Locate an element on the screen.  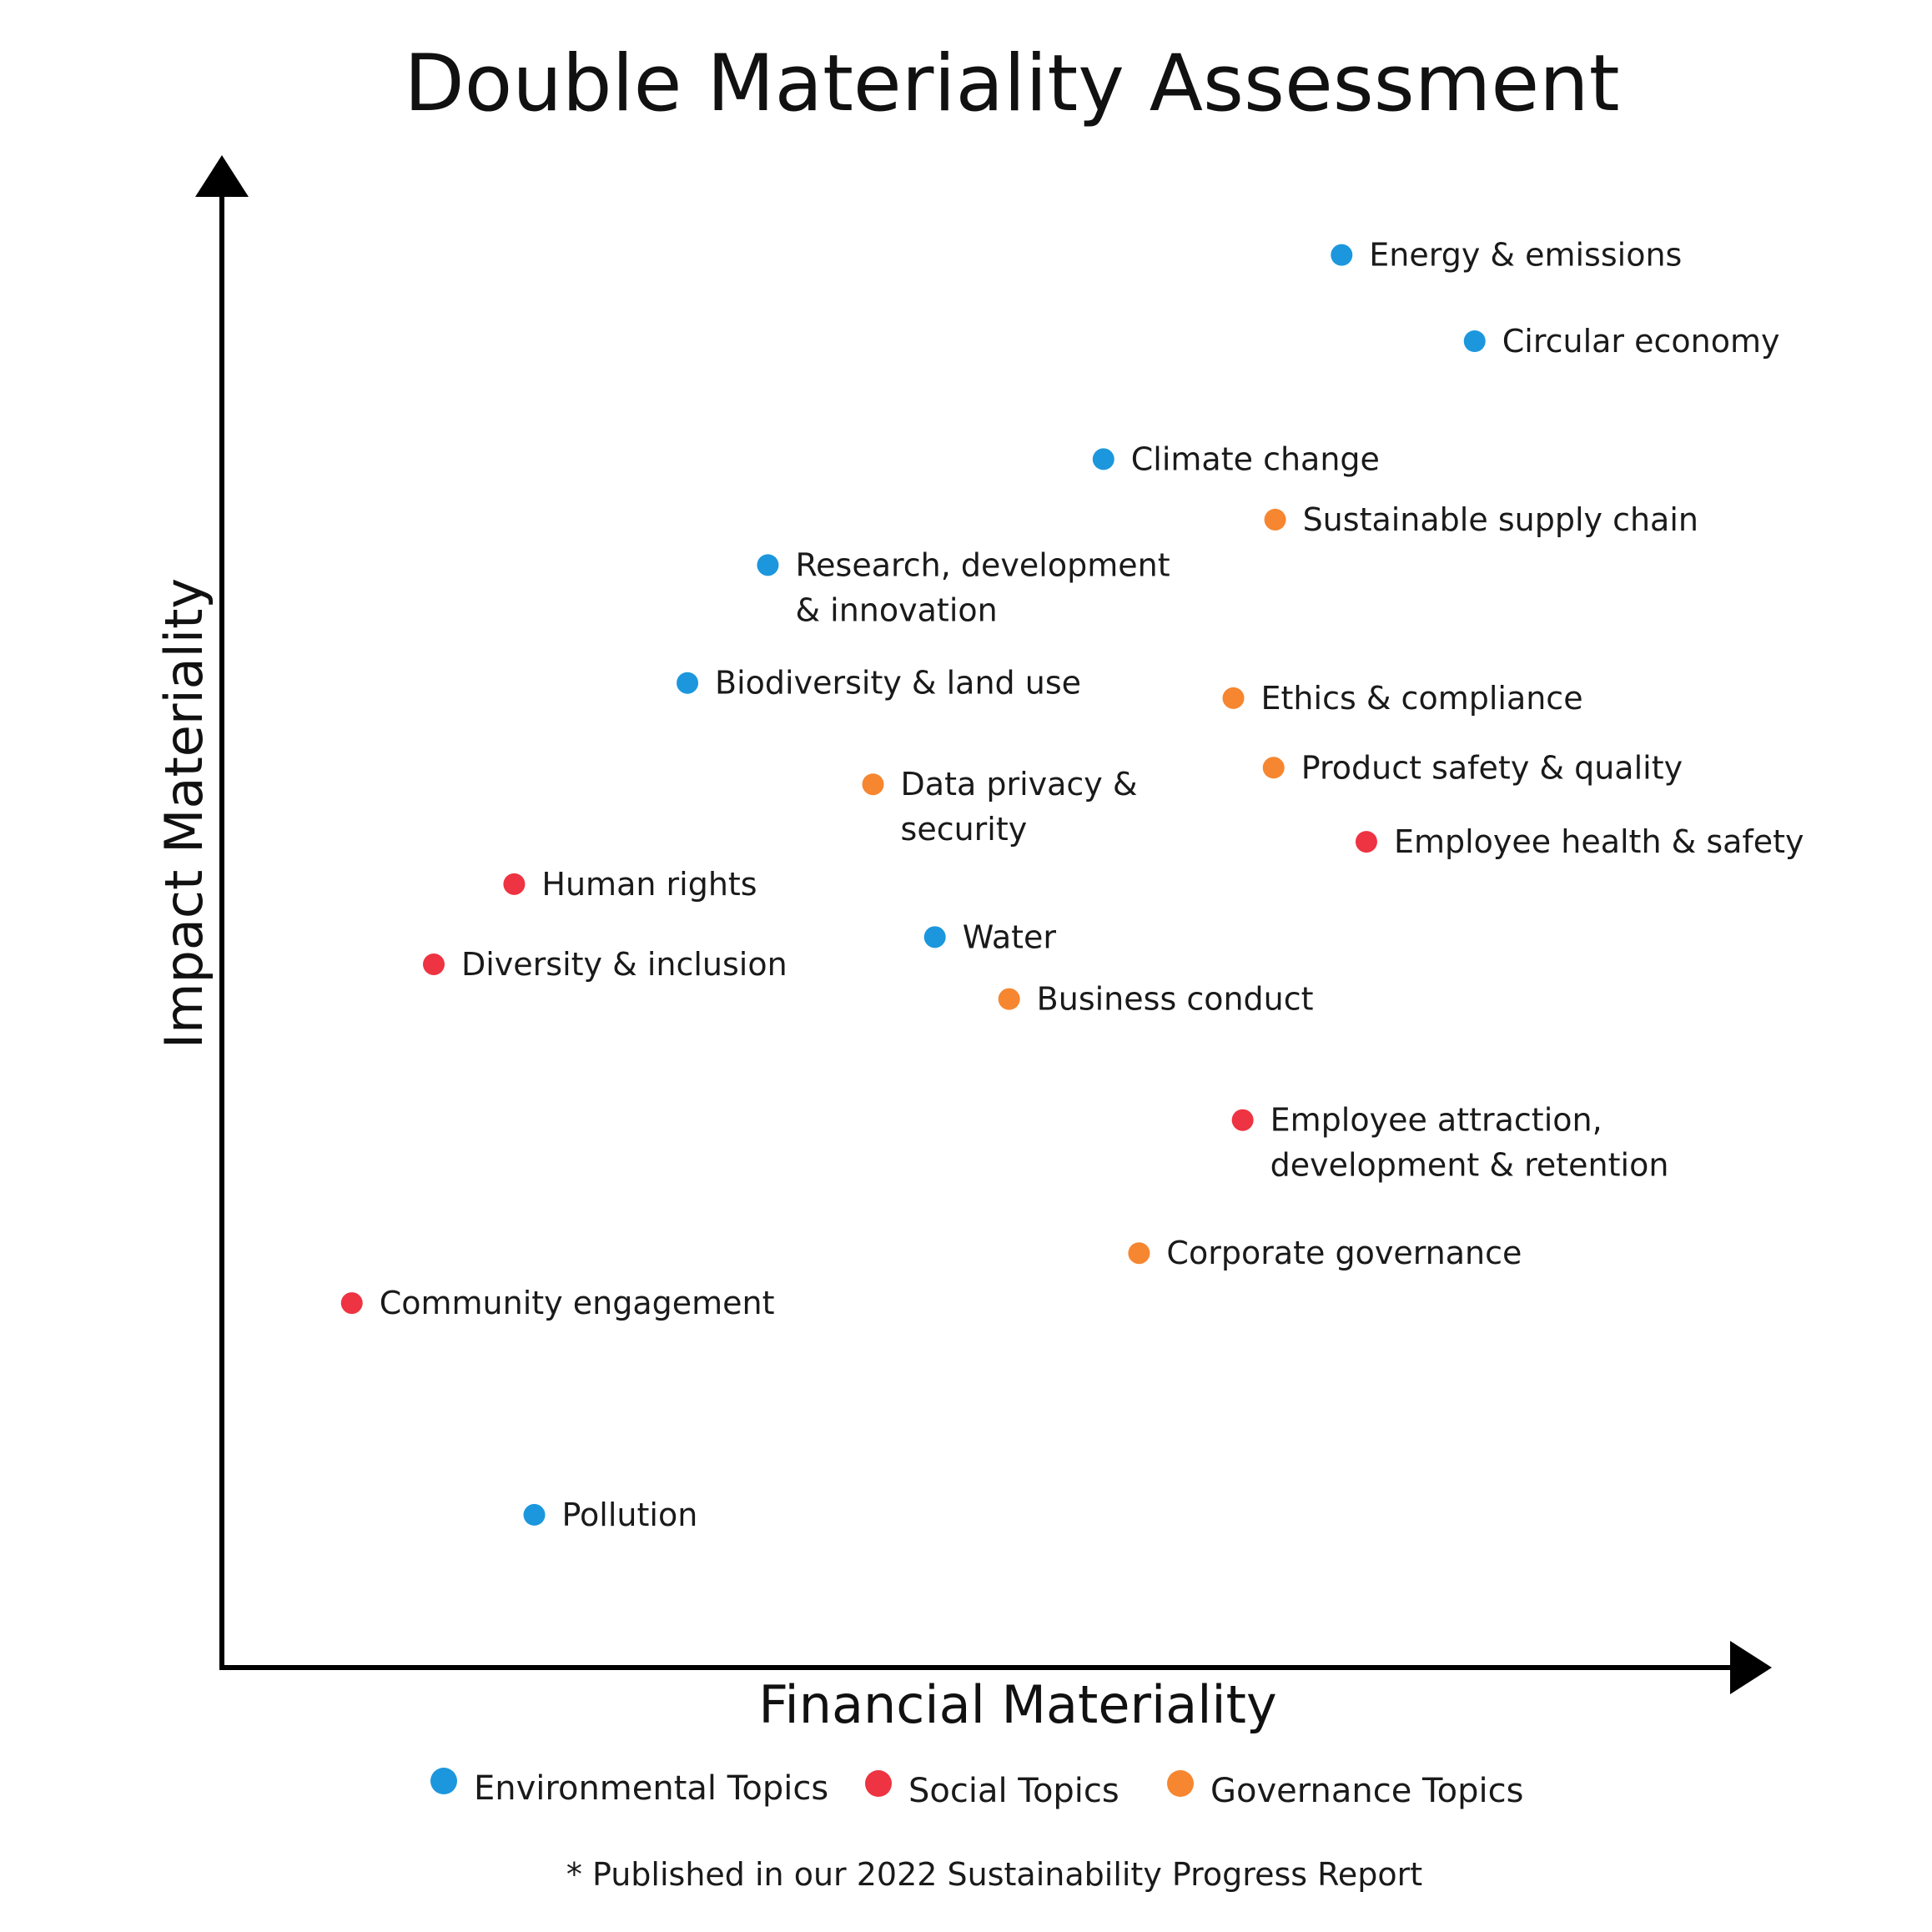
point-label-line: Circular economy is located at coordinates (1641, 341).